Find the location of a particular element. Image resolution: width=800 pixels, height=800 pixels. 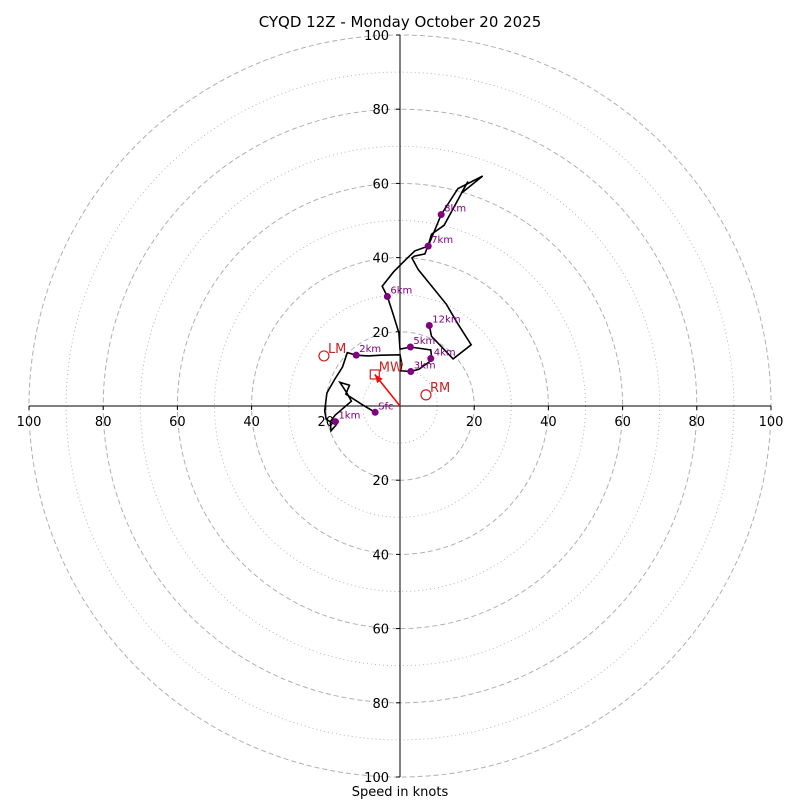

storm-marker-label: LM is located at coordinates (337, 349).